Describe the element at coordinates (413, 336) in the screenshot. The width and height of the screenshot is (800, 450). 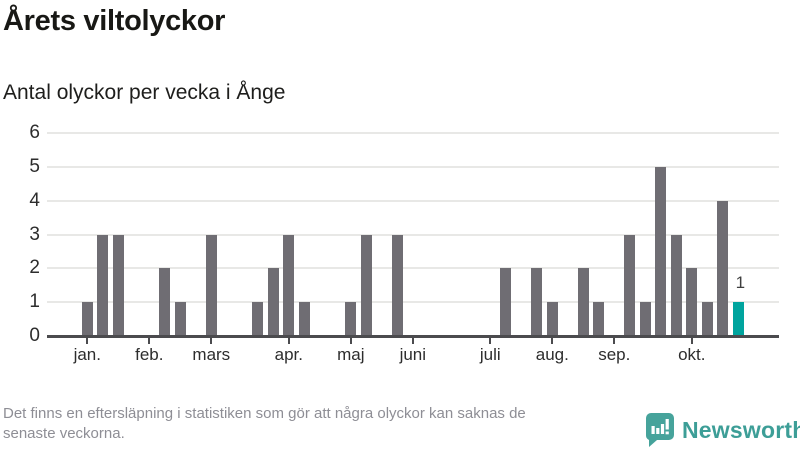
I see `x-axis-line` at that location.